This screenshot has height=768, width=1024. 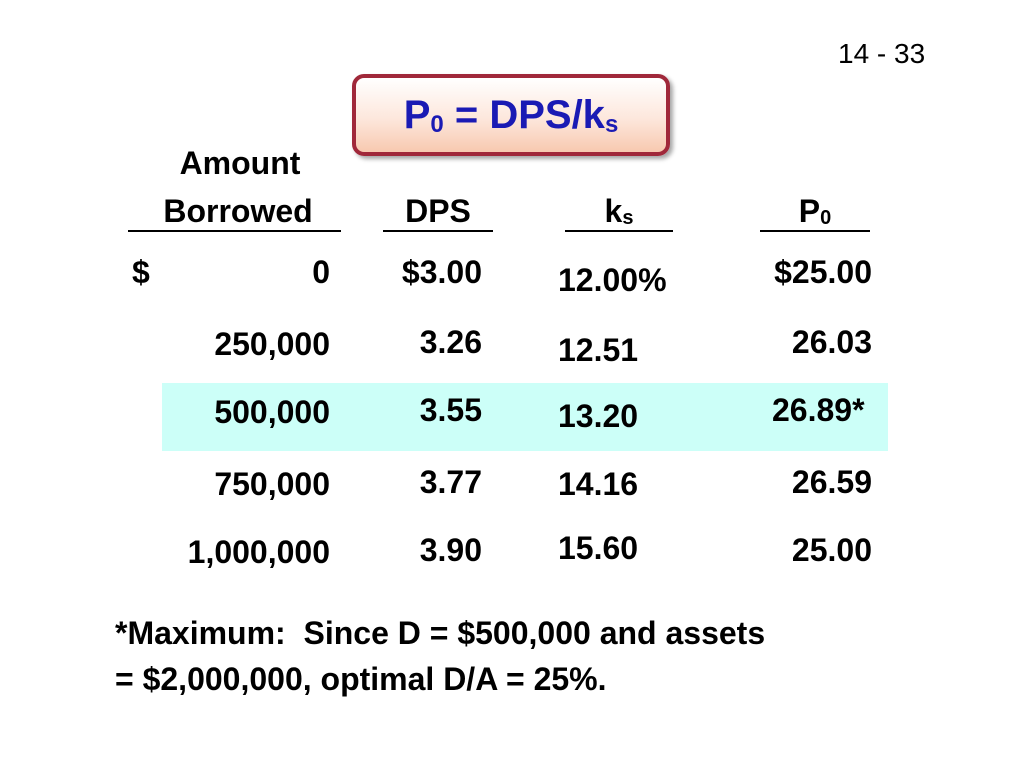 What do you see at coordinates (831, 482) in the screenshot?
I see `row-4-p0: 26.59` at bounding box center [831, 482].